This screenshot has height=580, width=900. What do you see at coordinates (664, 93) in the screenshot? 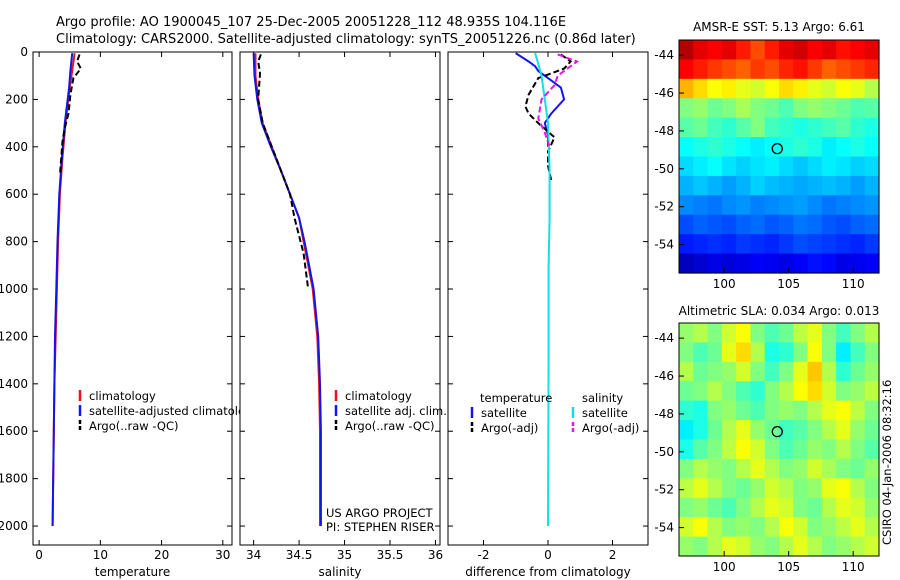
I see `y-tick-label: -46` at bounding box center [664, 93].